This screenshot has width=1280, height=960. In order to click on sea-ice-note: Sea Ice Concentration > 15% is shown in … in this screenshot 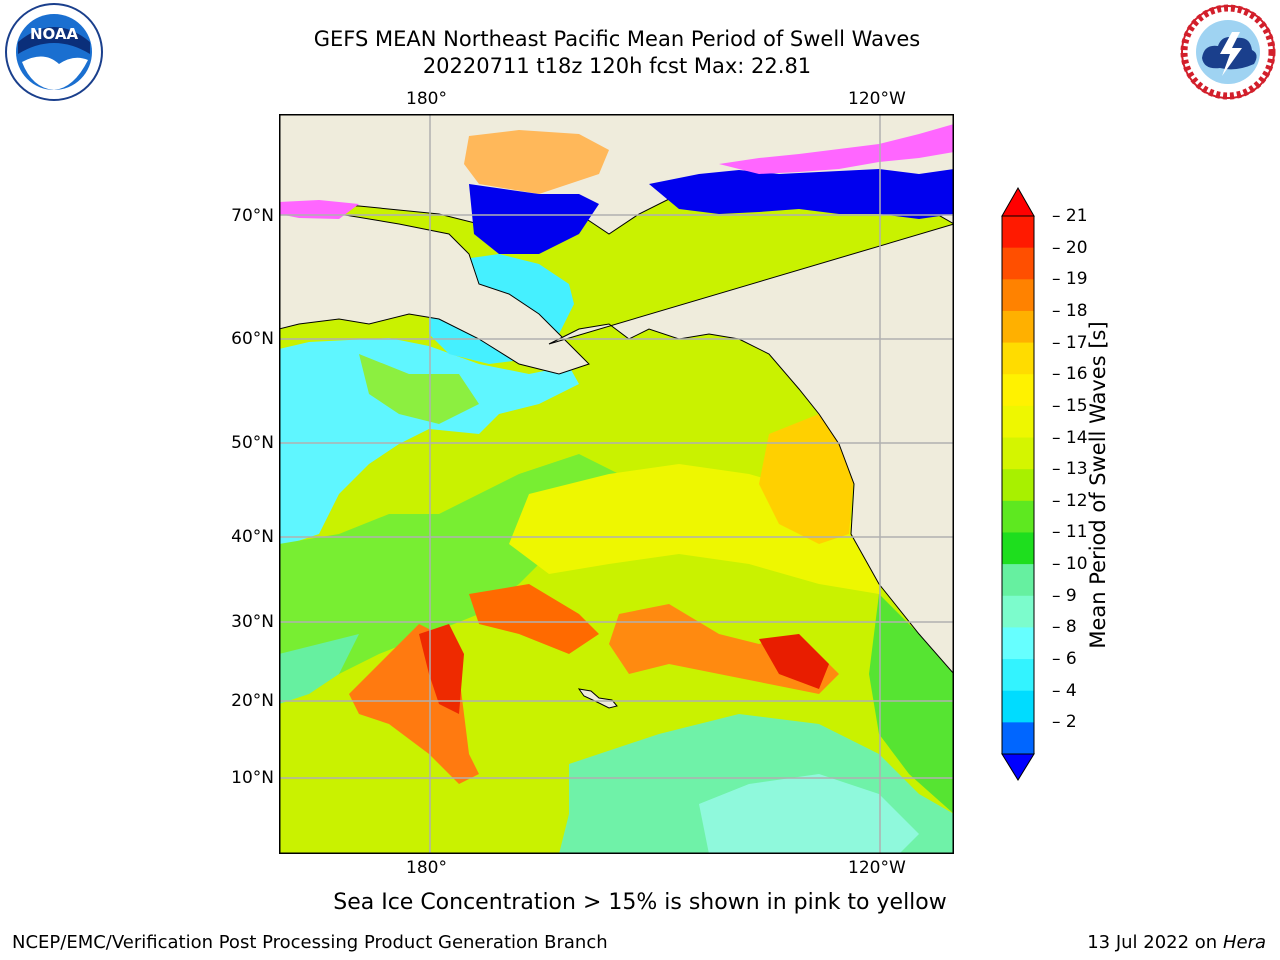, I will do `click(640, 902)`.